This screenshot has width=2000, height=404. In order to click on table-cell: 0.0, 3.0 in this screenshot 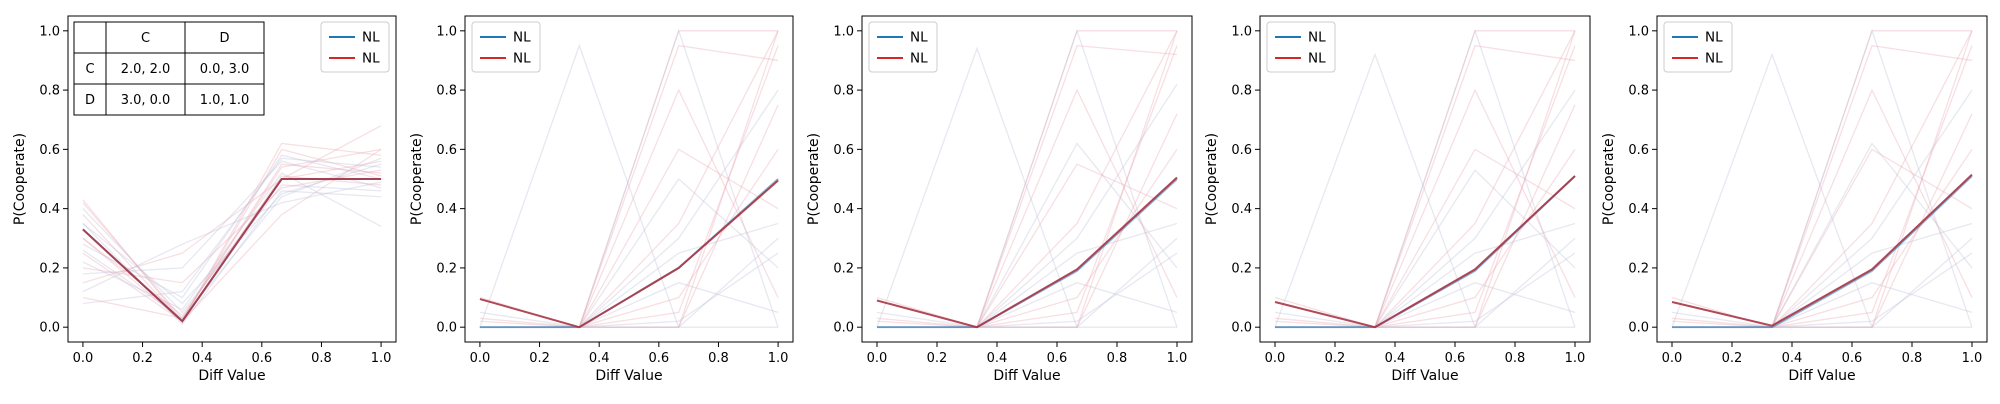, I will do `click(225, 69)`.